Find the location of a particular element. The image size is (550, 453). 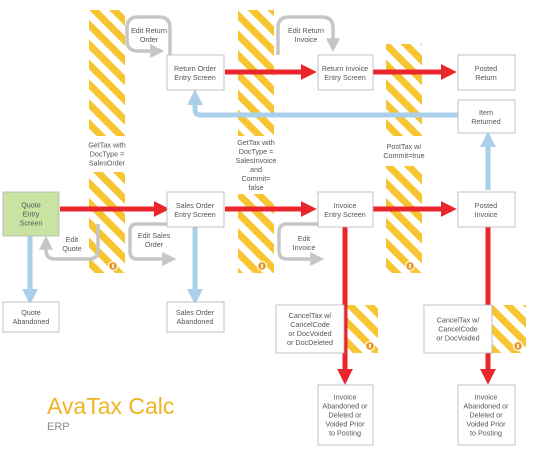

label-line: Return Order is located at coordinates (195, 68).